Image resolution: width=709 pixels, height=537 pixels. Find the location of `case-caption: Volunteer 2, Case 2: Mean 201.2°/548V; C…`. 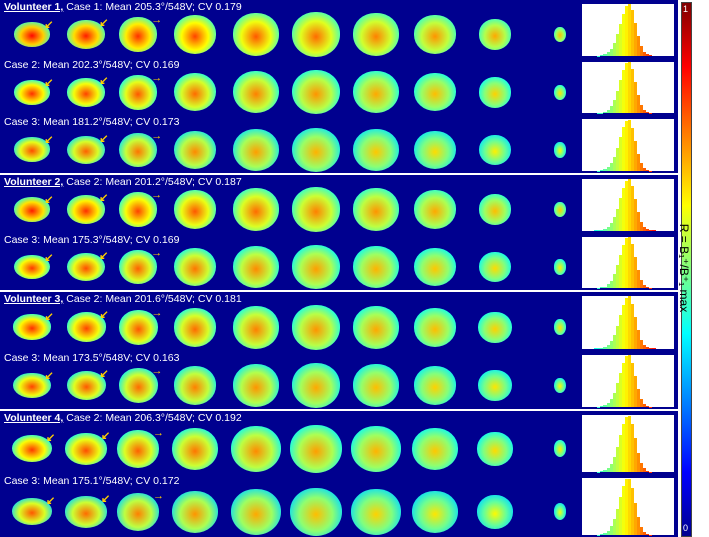

case-caption: Volunteer 2, Case 2: Mean 201.2°/548V; C… is located at coordinates (123, 182).